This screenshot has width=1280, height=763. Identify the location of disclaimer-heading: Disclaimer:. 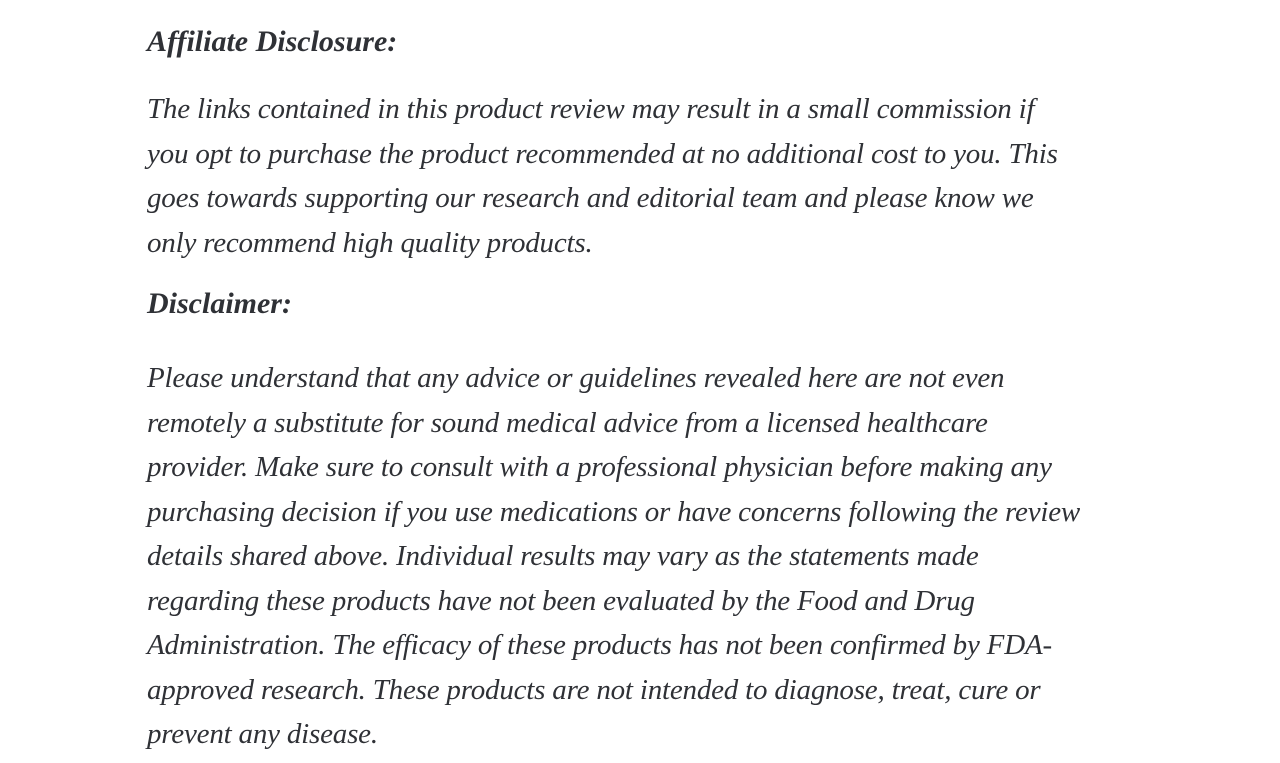
(219, 303).